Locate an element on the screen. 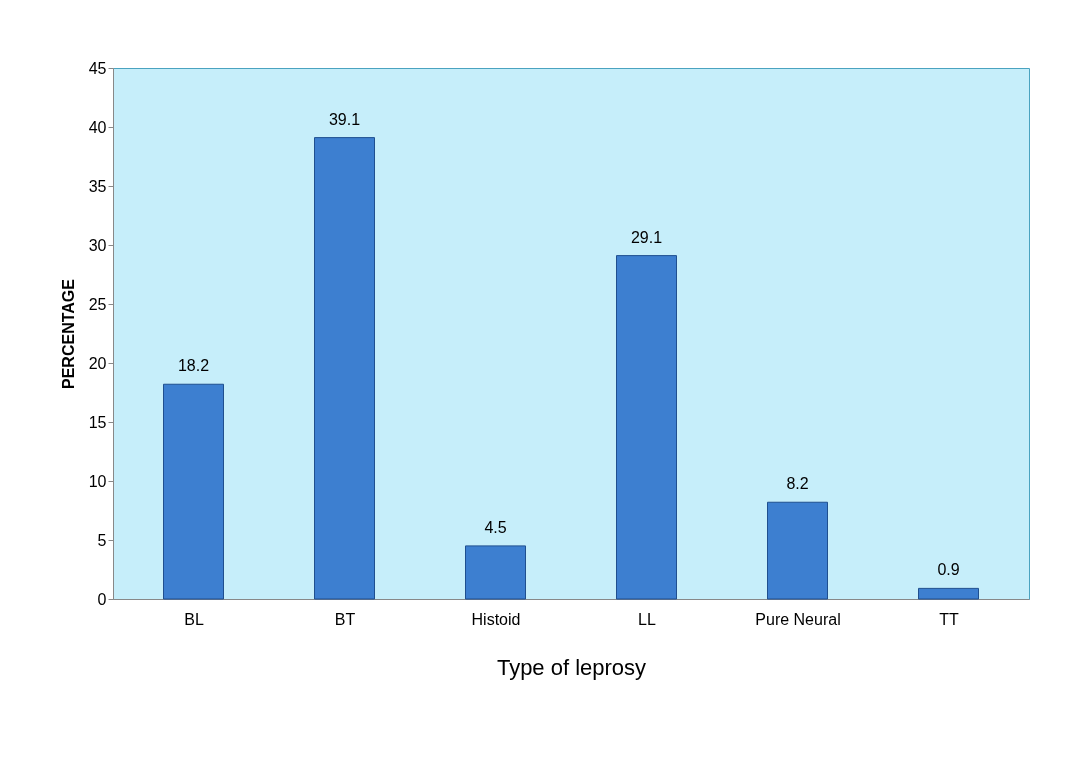  y-tick-label: 5 is located at coordinates (102, 540).